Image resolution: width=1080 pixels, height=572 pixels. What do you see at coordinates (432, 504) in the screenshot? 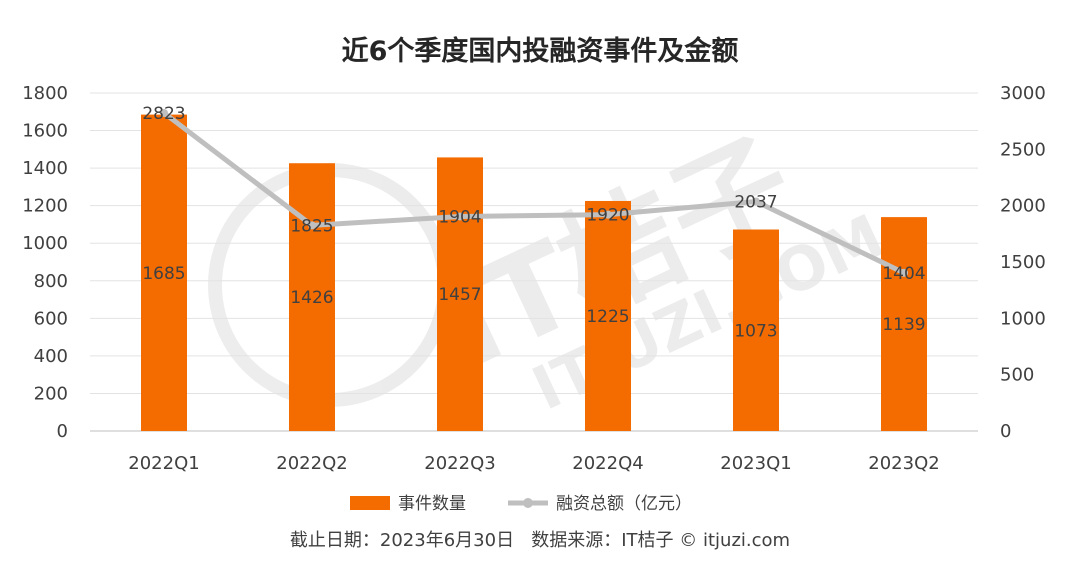
I see `legend-label-events: 事件数量` at bounding box center [432, 504].